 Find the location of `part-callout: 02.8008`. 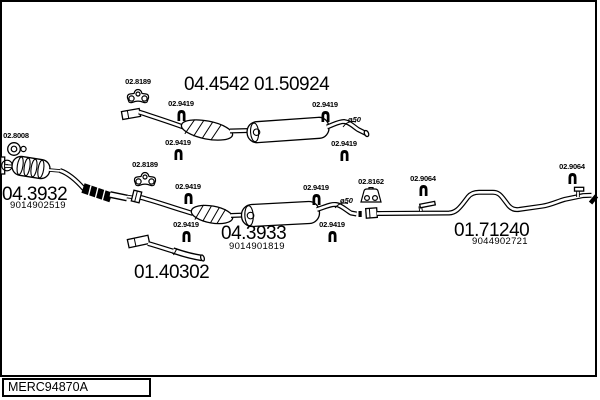

part-callout: 02.8008 is located at coordinates (19, 144).